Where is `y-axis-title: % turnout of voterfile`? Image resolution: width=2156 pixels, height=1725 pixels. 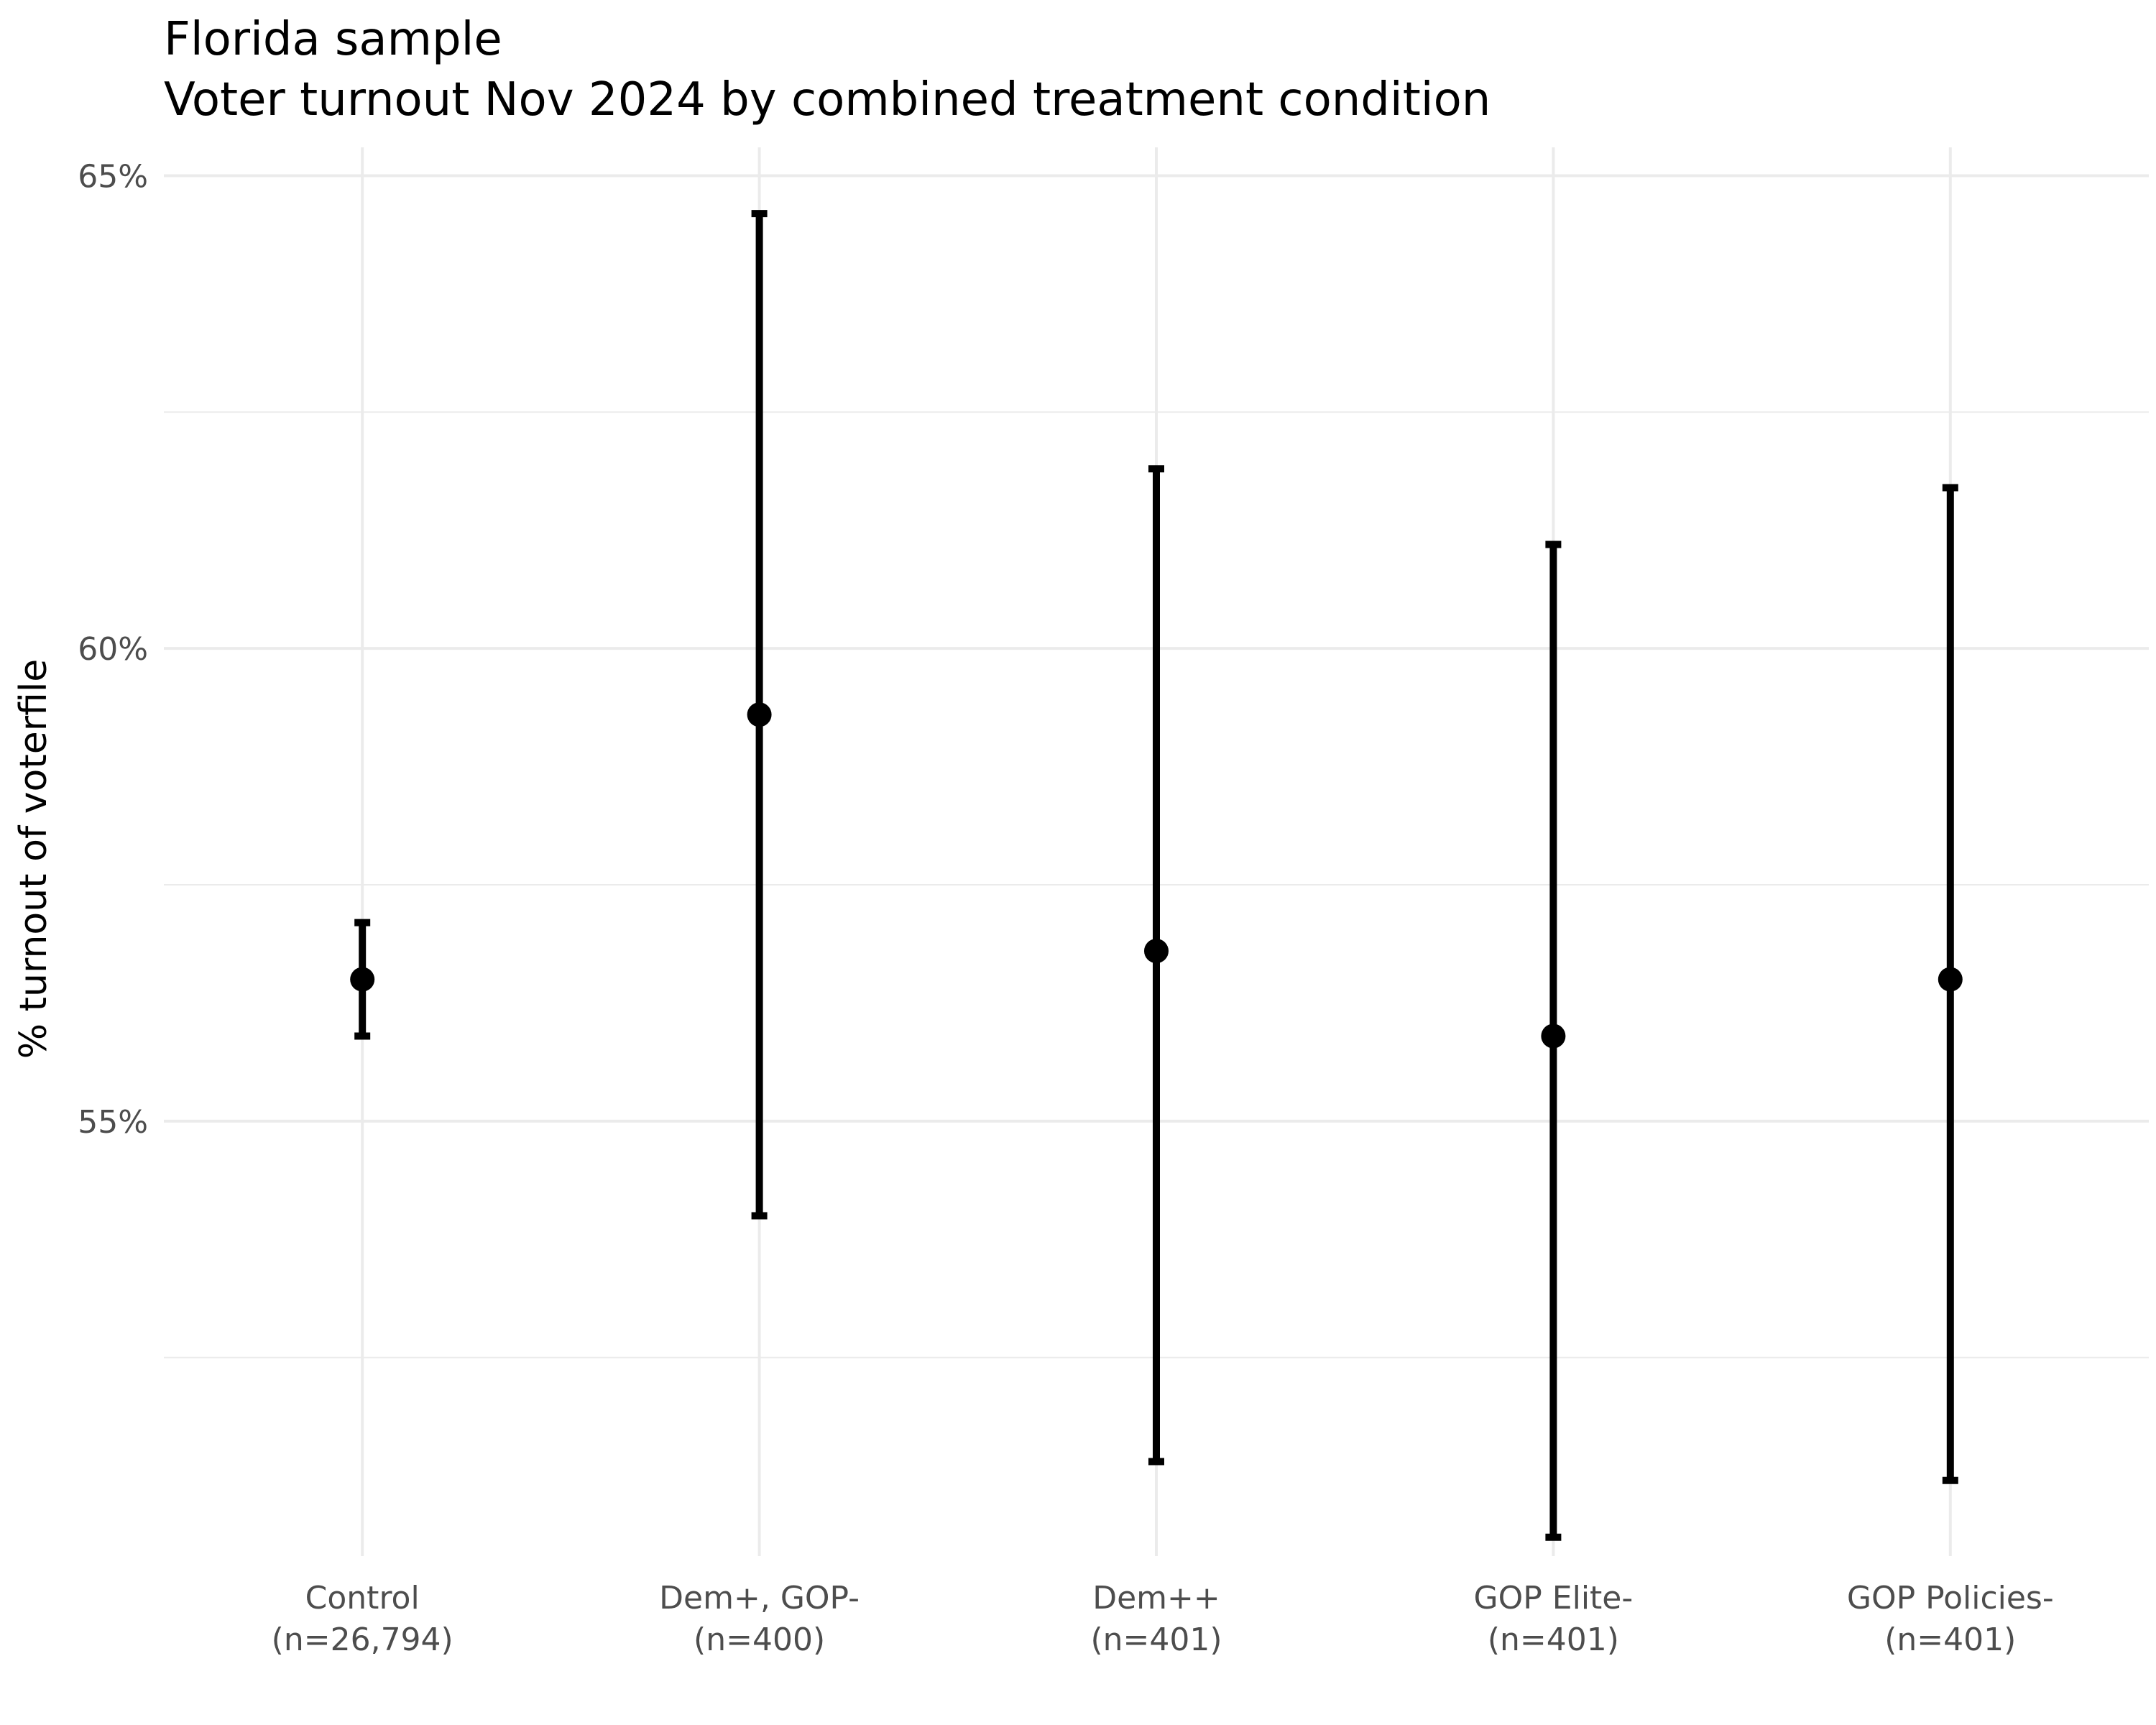
y-axis-title: % turnout of voterfile is located at coordinates (33, 859).